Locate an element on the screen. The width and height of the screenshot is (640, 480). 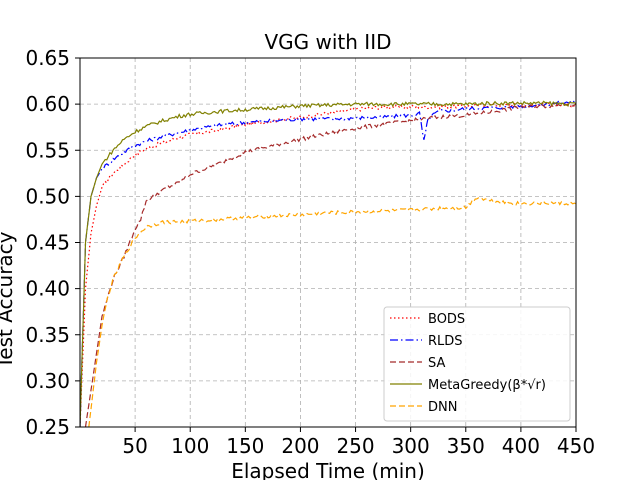
legend-label: SA is located at coordinates (436, 363).